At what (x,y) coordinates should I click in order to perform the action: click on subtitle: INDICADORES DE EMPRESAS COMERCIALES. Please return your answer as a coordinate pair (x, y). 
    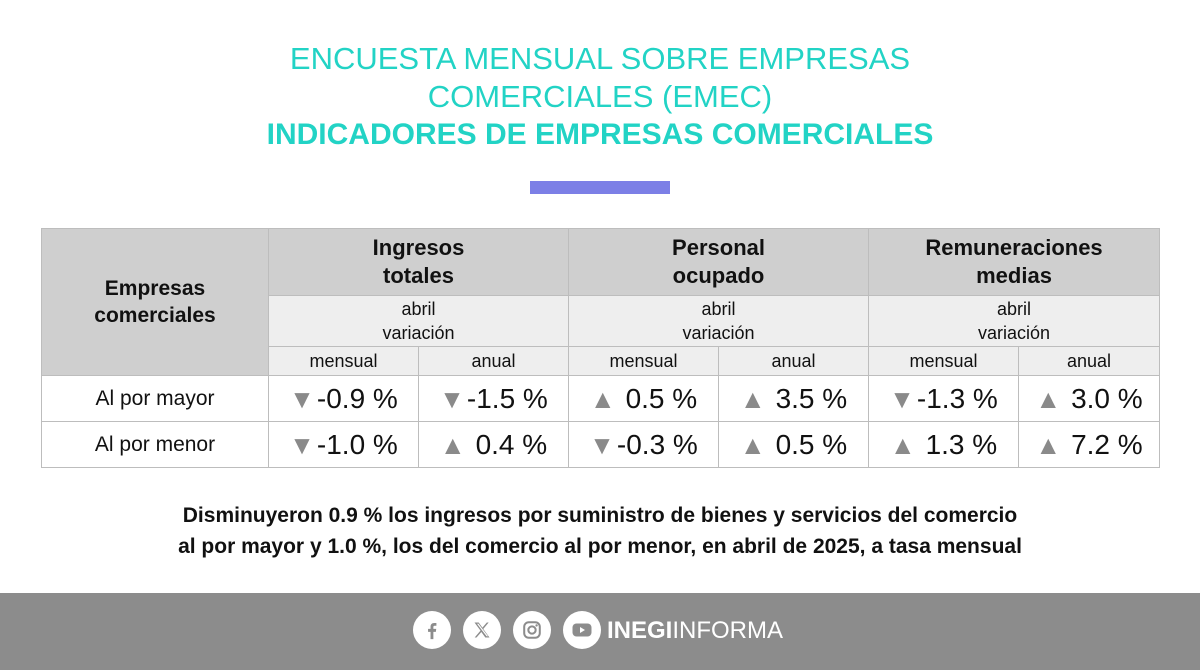
    Looking at the image, I should click on (600, 134).